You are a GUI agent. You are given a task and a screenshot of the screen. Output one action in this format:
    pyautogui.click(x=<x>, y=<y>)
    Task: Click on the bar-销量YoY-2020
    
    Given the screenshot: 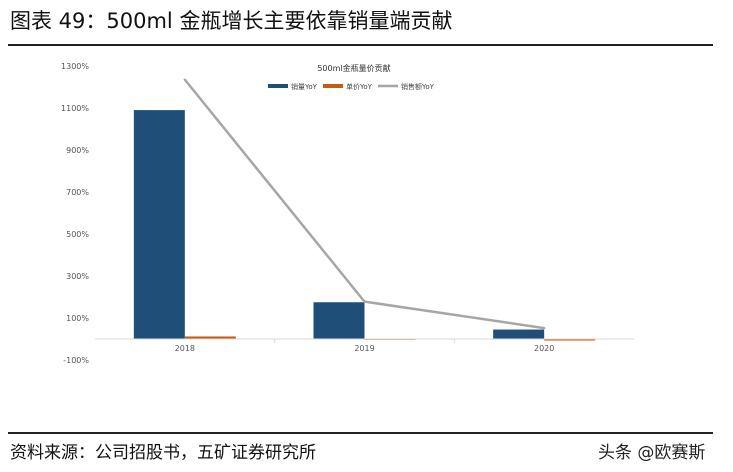 What is the action you would take?
    pyautogui.click(x=519, y=334)
    